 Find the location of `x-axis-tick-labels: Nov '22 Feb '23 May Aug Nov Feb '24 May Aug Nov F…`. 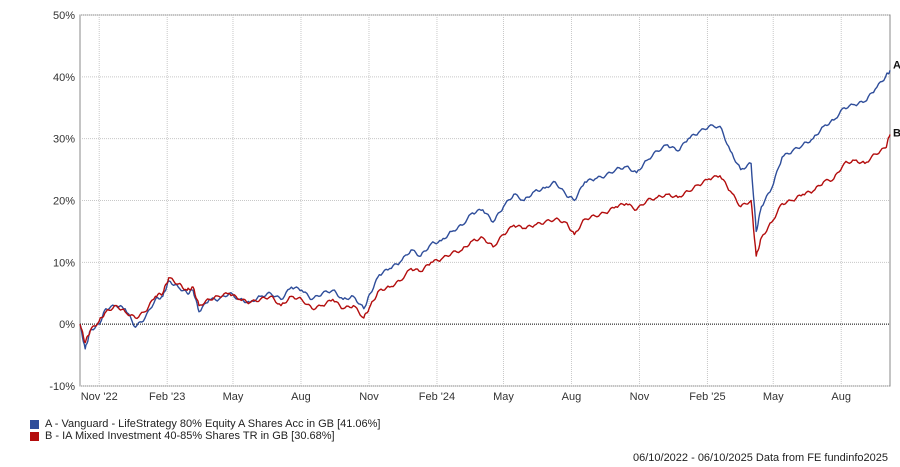

x-axis-tick-labels: Nov '22 Feb '23 May Aug Nov Feb '24 May Aug Nov F… is located at coordinates (466, 397).